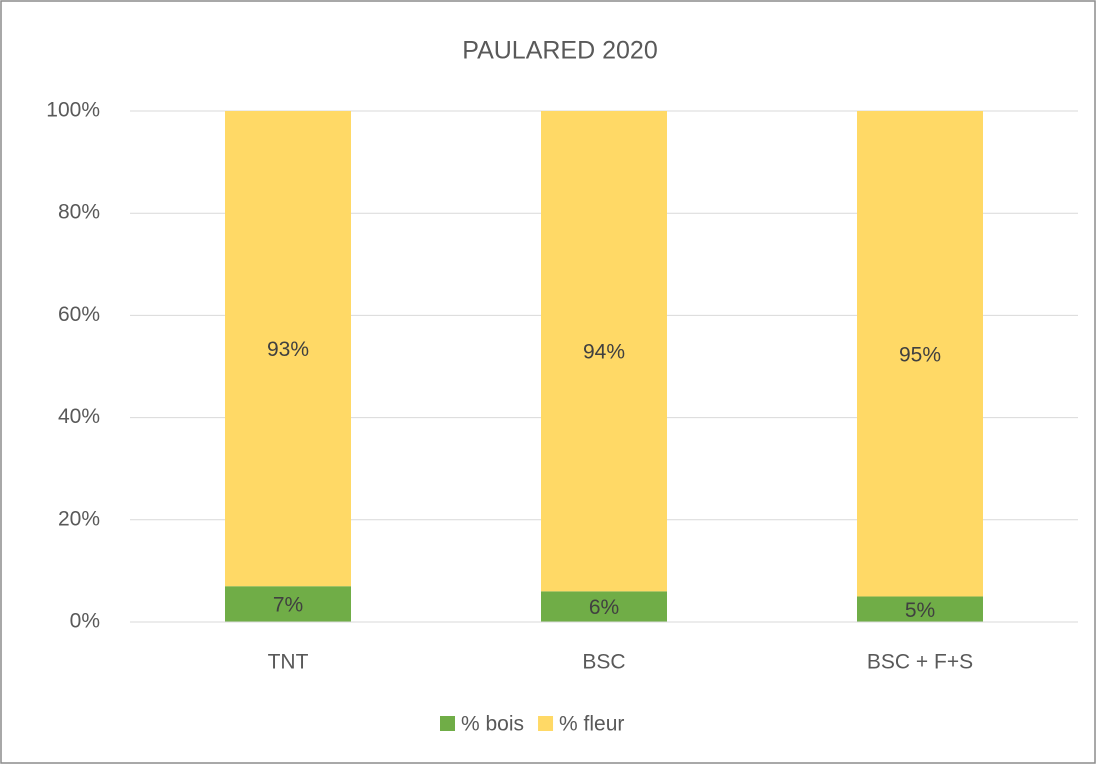 The width and height of the screenshot is (1097, 765). Describe the element at coordinates (603, 662) in the screenshot. I see `x-tick-label: BSC` at that location.